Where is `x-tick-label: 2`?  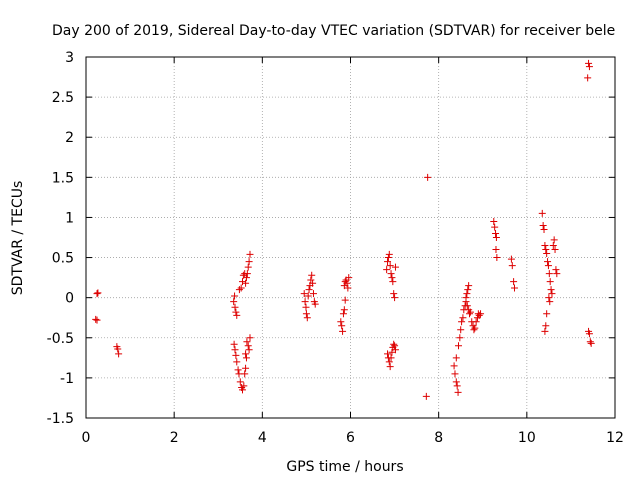
x-tick-label: 2 is located at coordinates (174, 438).